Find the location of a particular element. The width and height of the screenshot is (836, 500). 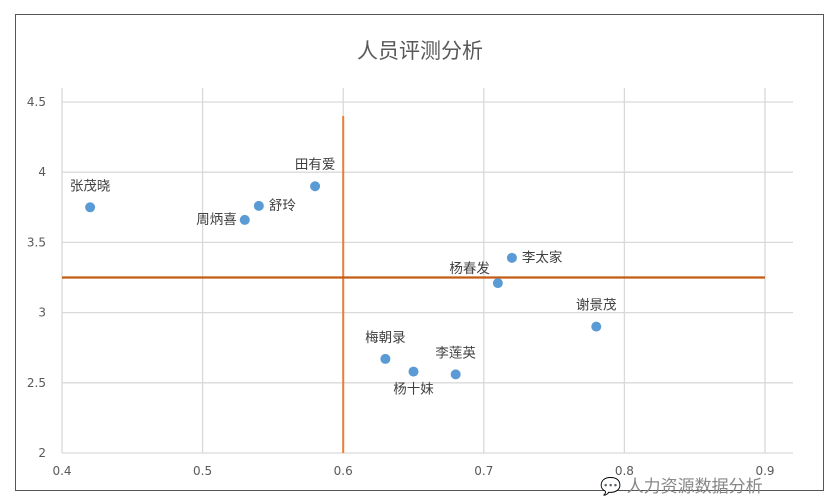

data-label: 张茂晓 is located at coordinates (90, 185).